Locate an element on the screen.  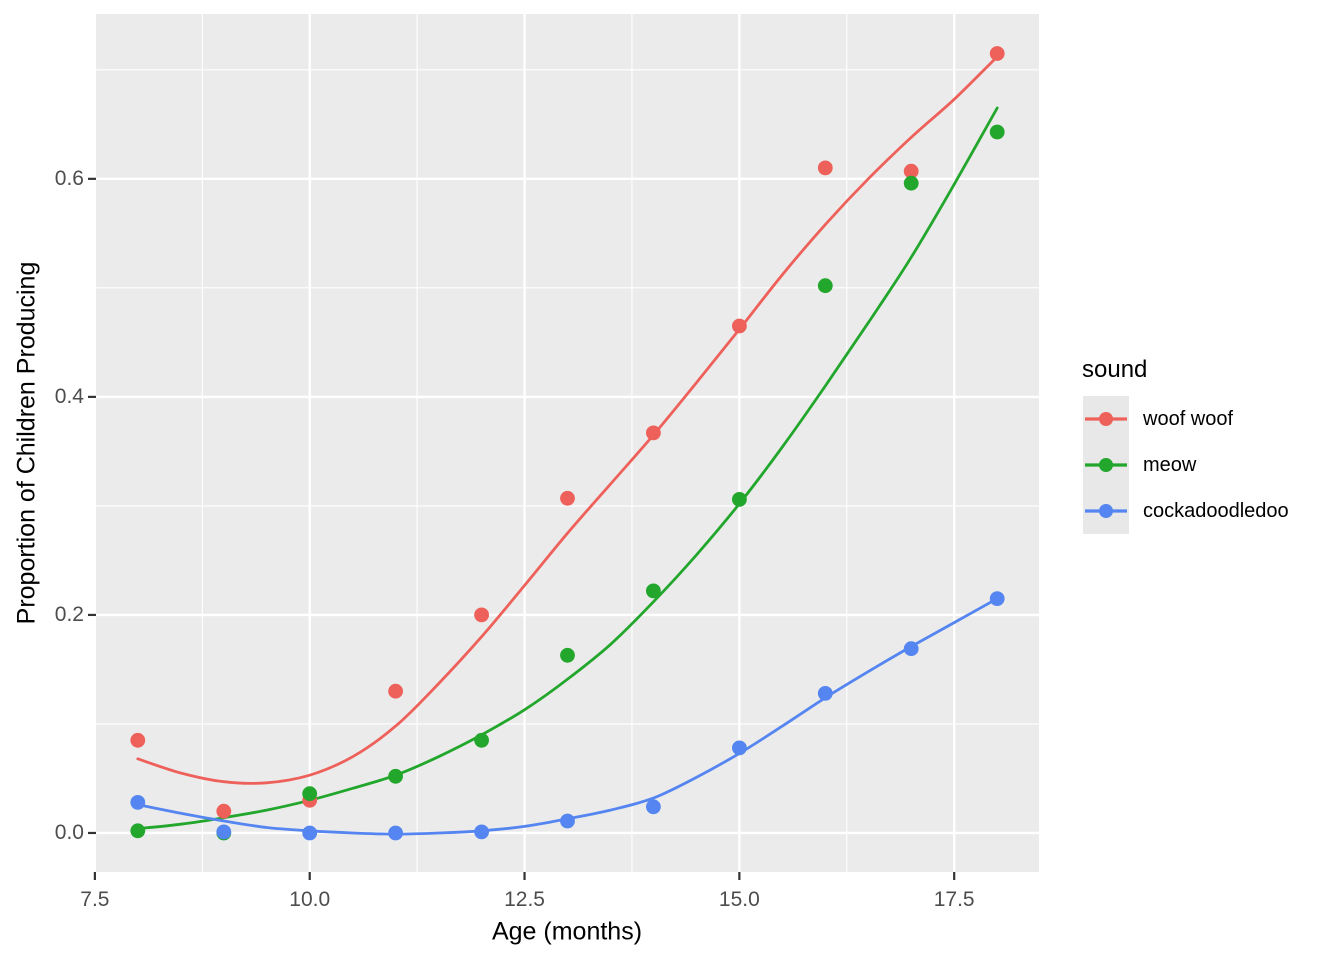
legend-entry-woof-woof: woof woof is located at coordinates (1186, 419).